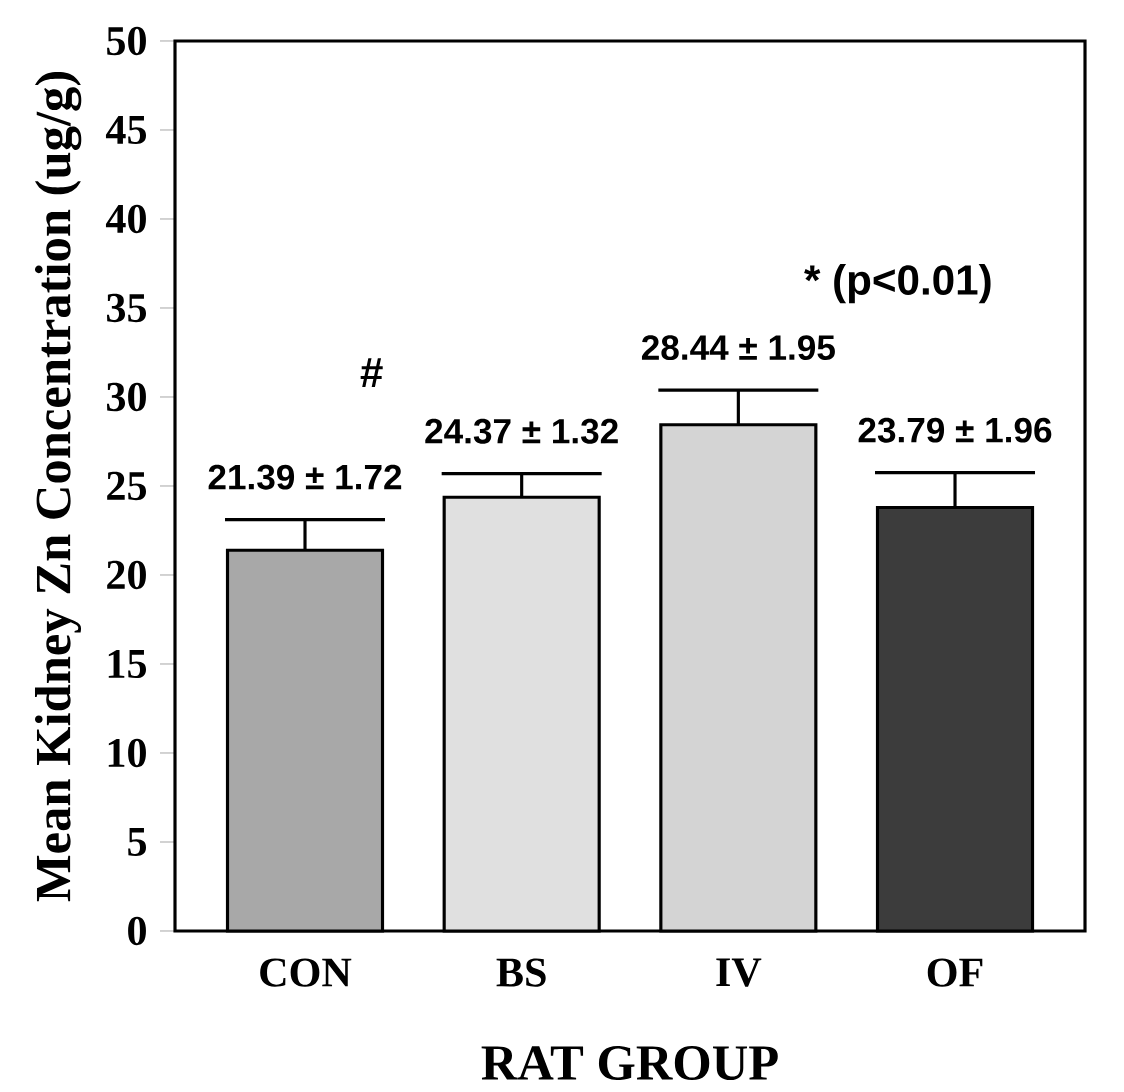 The width and height of the screenshot is (1124, 1092). I want to click on x-tick-label: IV, so click(739, 972).